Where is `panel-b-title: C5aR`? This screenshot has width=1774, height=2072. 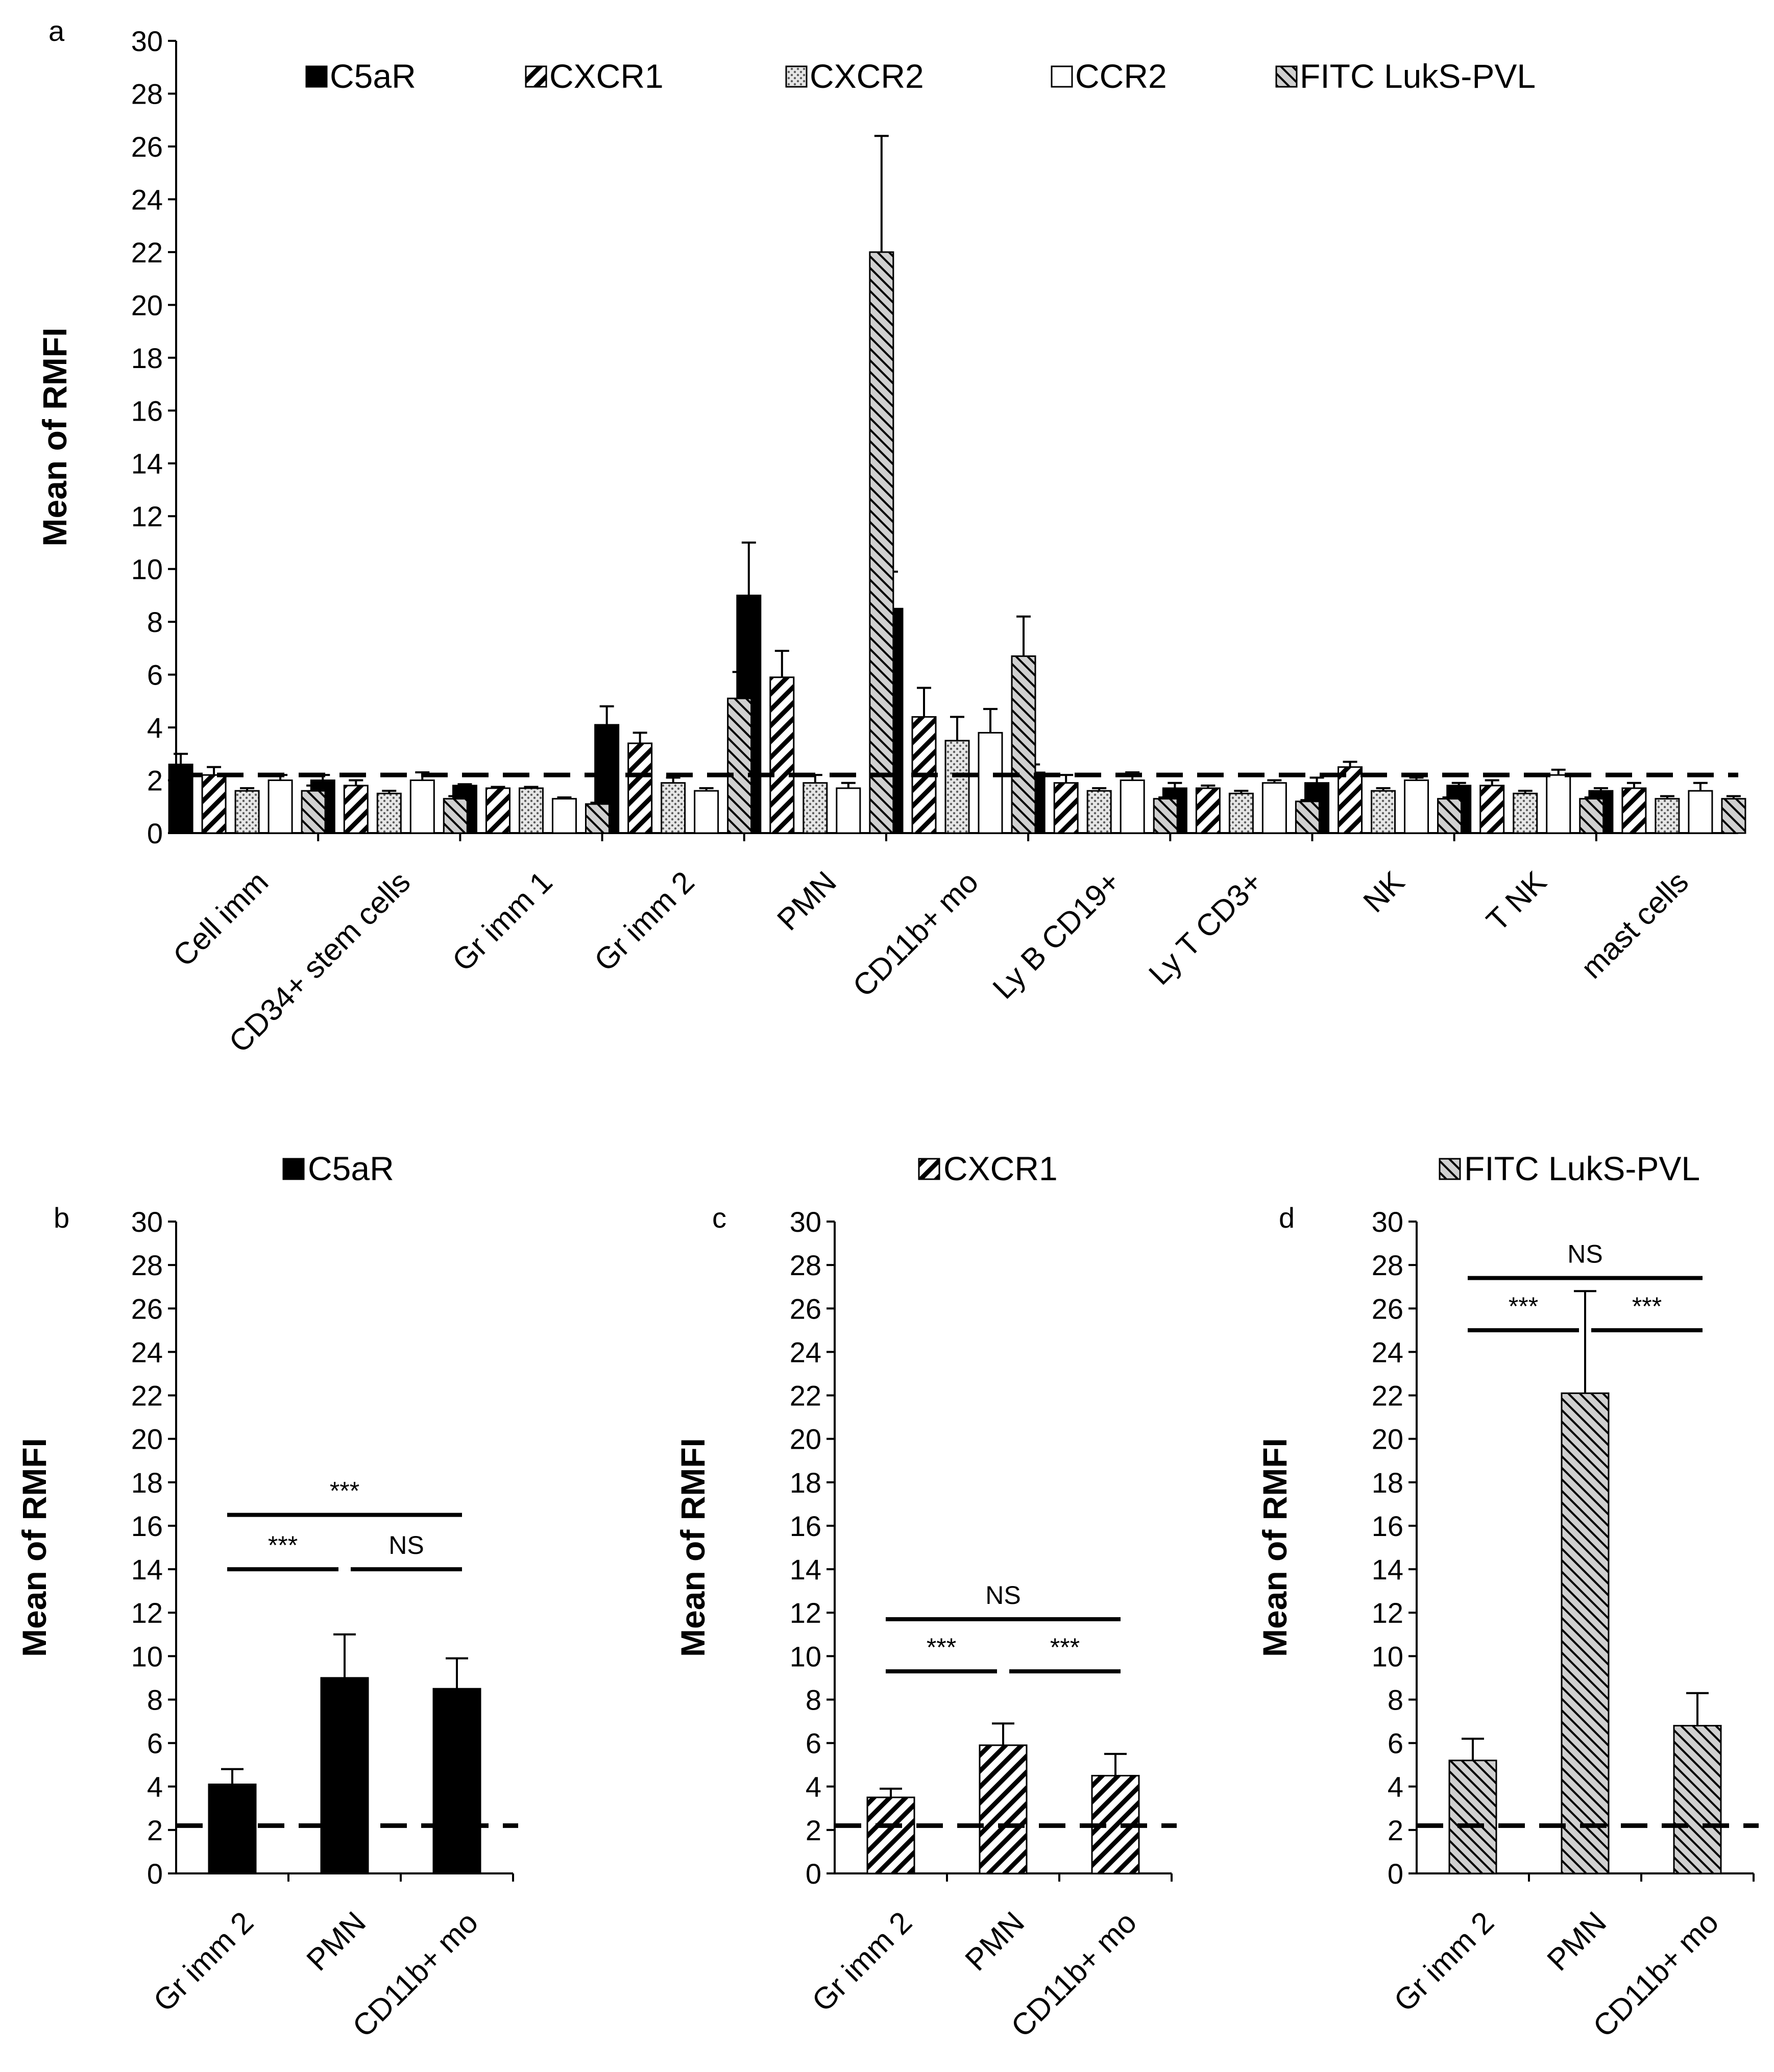
panel-b-title: C5aR is located at coordinates (351, 1168).